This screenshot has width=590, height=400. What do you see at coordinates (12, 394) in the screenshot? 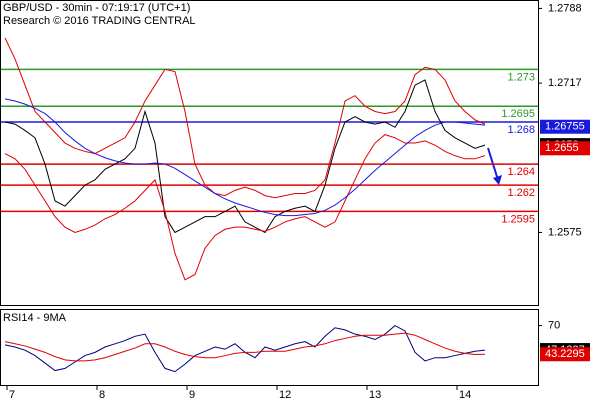
I see `x-tick-label: 7` at bounding box center [12, 394].